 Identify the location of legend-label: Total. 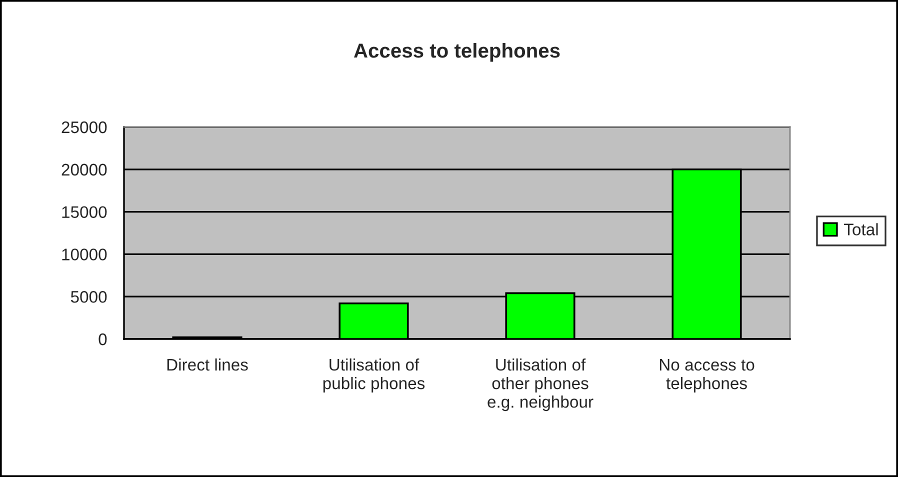
(861, 229).